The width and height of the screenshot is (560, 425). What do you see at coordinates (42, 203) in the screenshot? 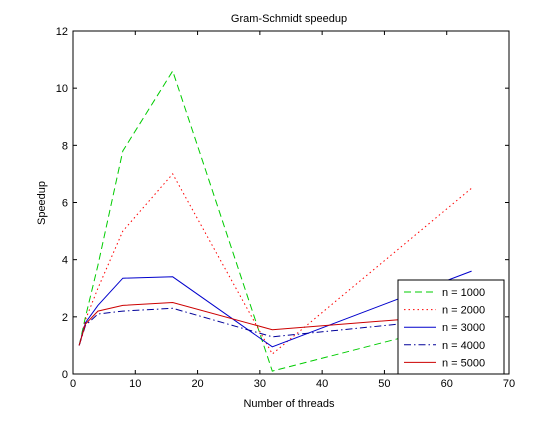
I see `y-axis-label: Speedup` at bounding box center [42, 203].